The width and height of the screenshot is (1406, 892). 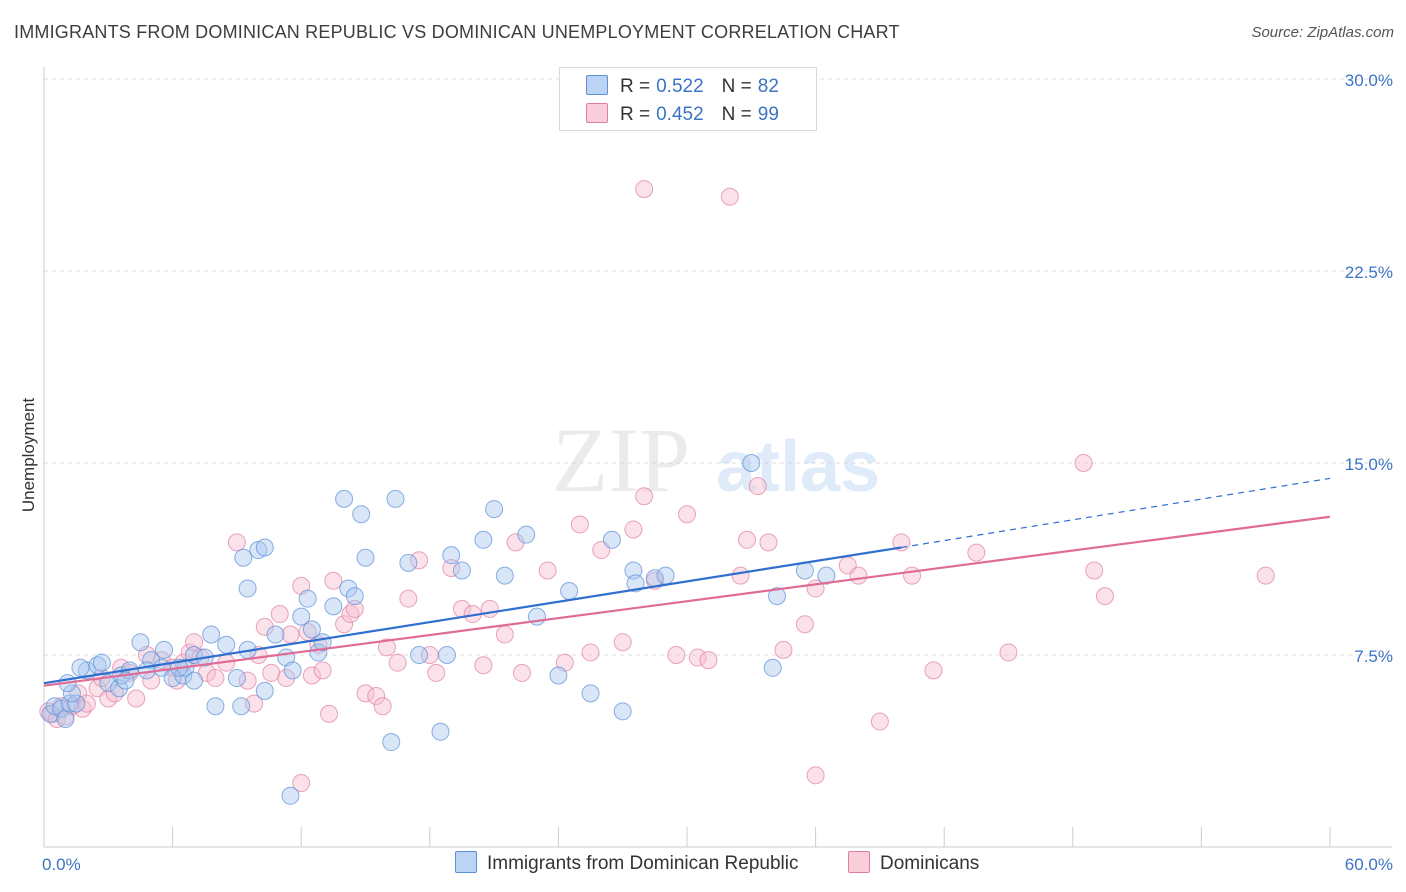 I want to click on bottom-legend-label-blue: Immigrants from Dominican Republic, so click(x=643, y=863).